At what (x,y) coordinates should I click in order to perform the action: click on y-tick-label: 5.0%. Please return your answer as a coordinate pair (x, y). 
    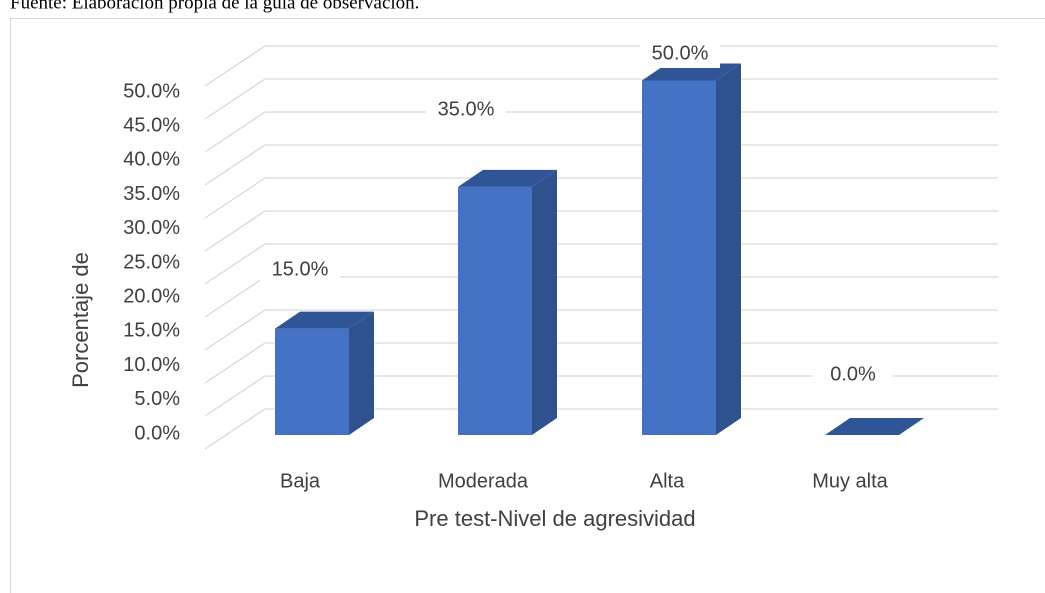
    Looking at the image, I should click on (157, 399).